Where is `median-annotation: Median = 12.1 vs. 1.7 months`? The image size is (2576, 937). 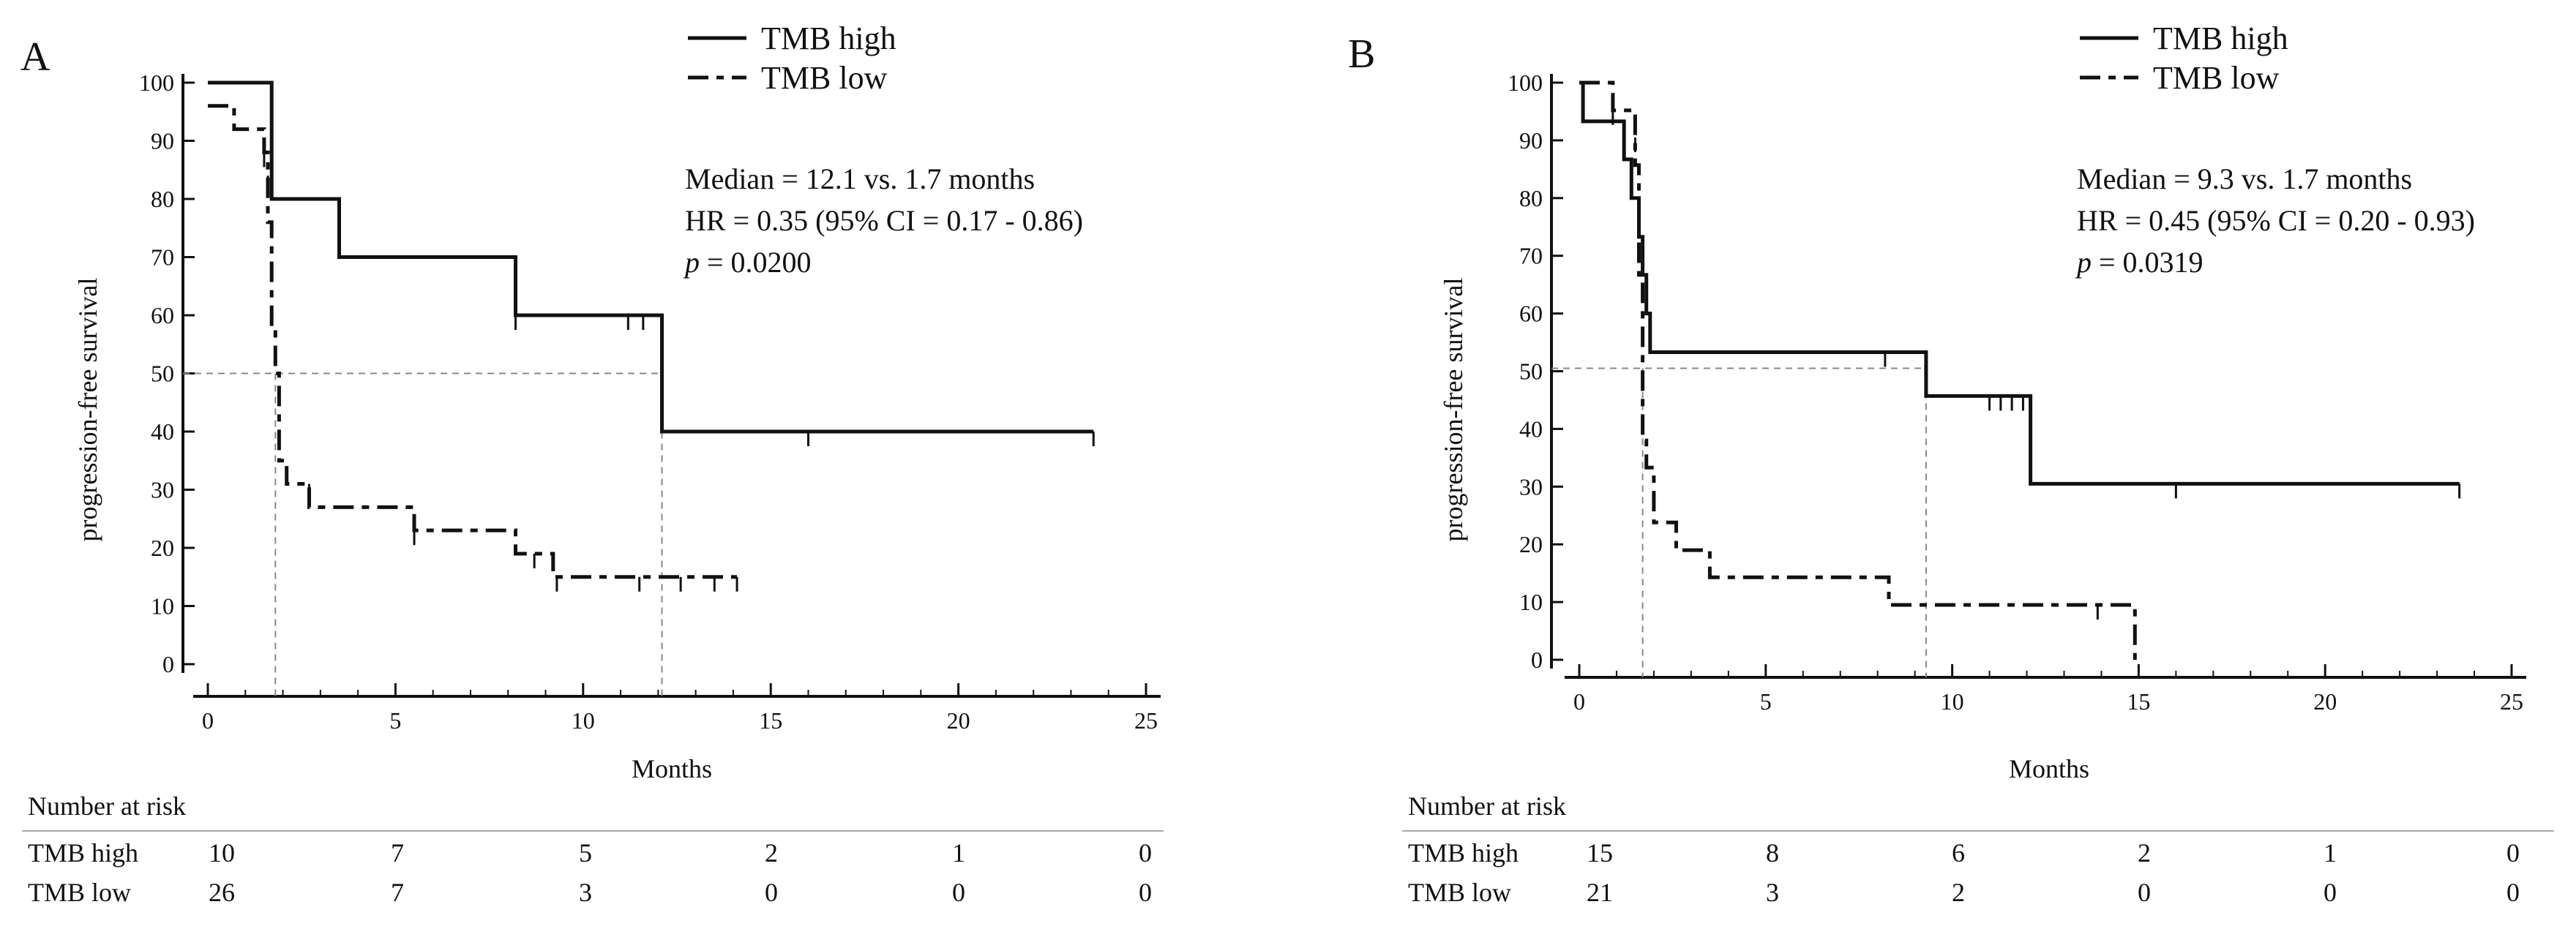
median-annotation: Median = 12.1 vs. 1.7 months is located at coordinates (860, 178).